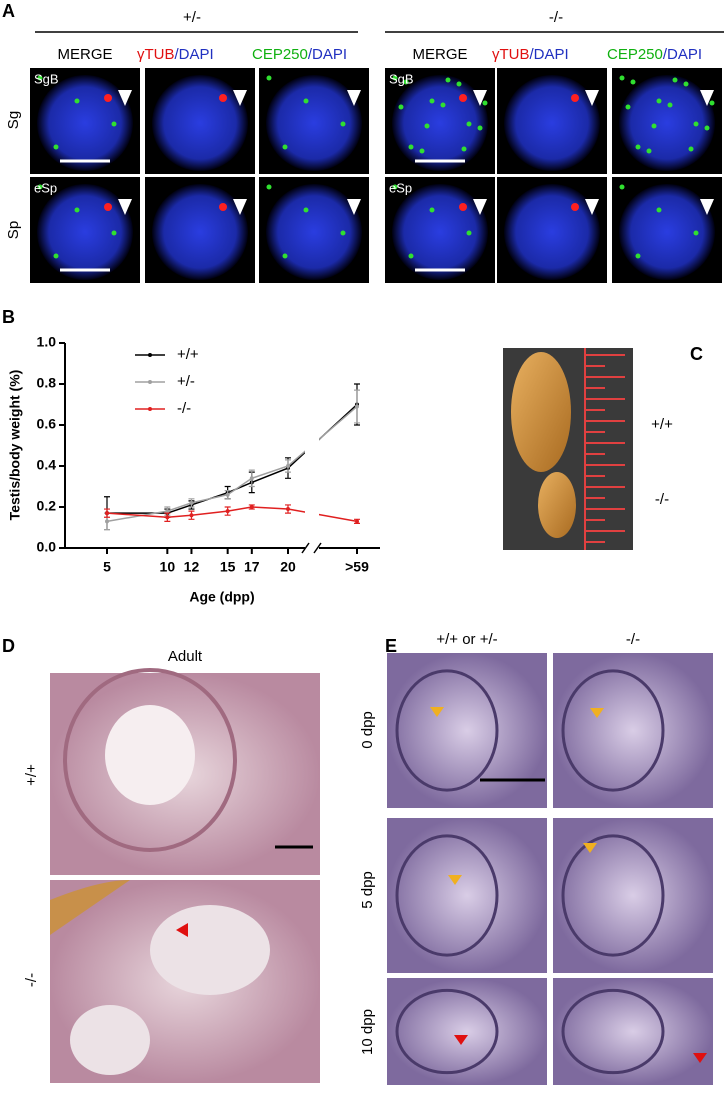 This screenshot has width=726, height=1096. What do you see at coordinates (185, 656) in the screenshot?
I see `panel-title: Adult` at bounding box center [185, 656].